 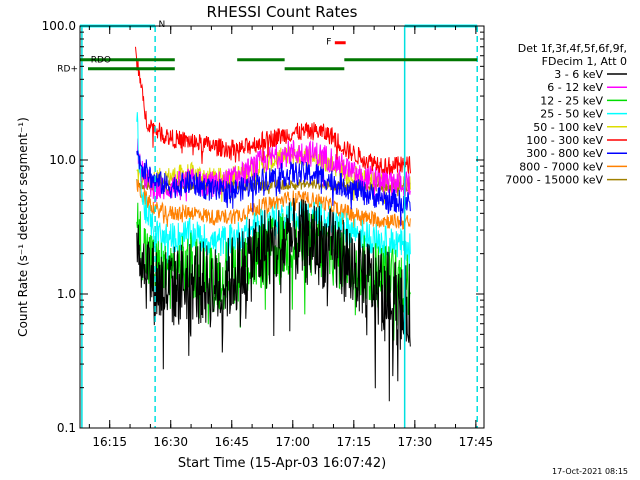 What do you see at coordinates (584, 61) in the screenshot?
I see `legend-header-2: FDecim 1, Att 0` at bounding box center [584, 61].